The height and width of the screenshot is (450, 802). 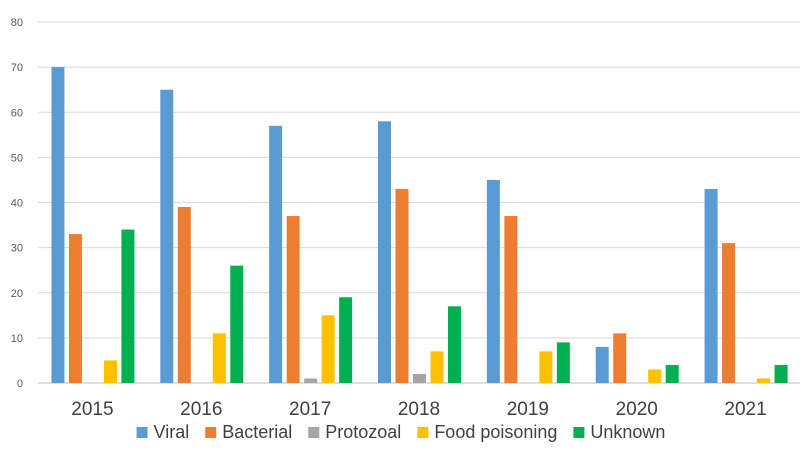 What do you see at coordinates (17, 294) in the screenshot?
I see `y-tick-label: 20` at bounding box center [17, 294].